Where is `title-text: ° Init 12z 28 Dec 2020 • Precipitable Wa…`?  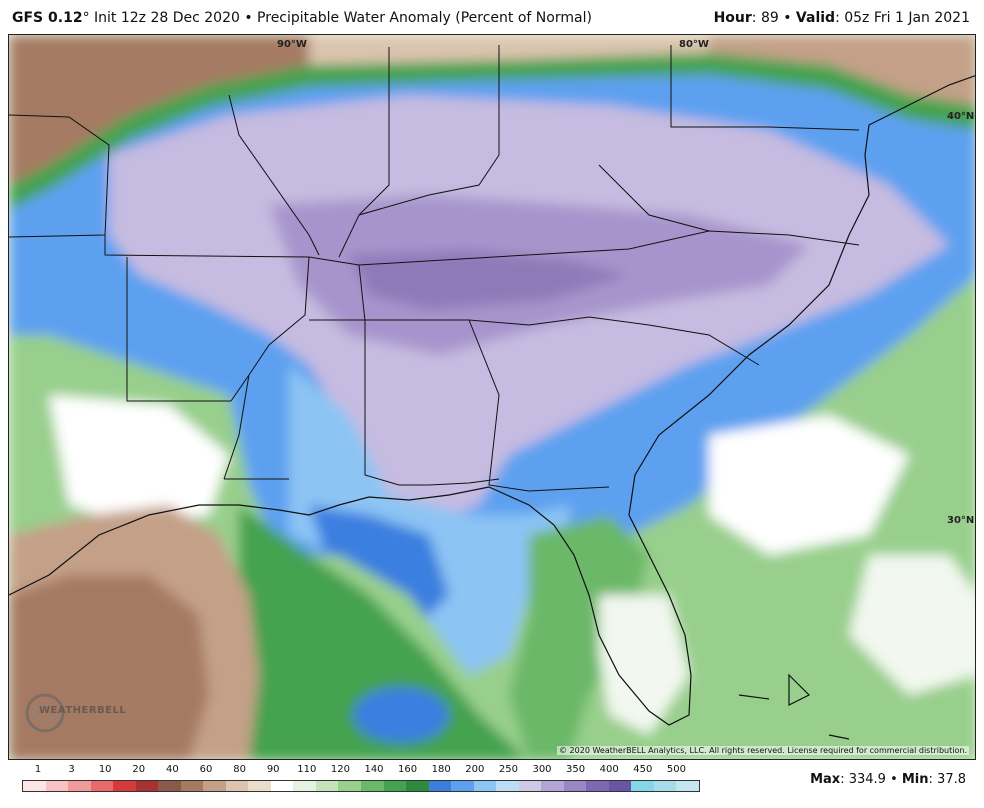 title-text: ° Init 12z 28 Dec 2020 • Precipitable Wa… is located at coordinates (337, 18).